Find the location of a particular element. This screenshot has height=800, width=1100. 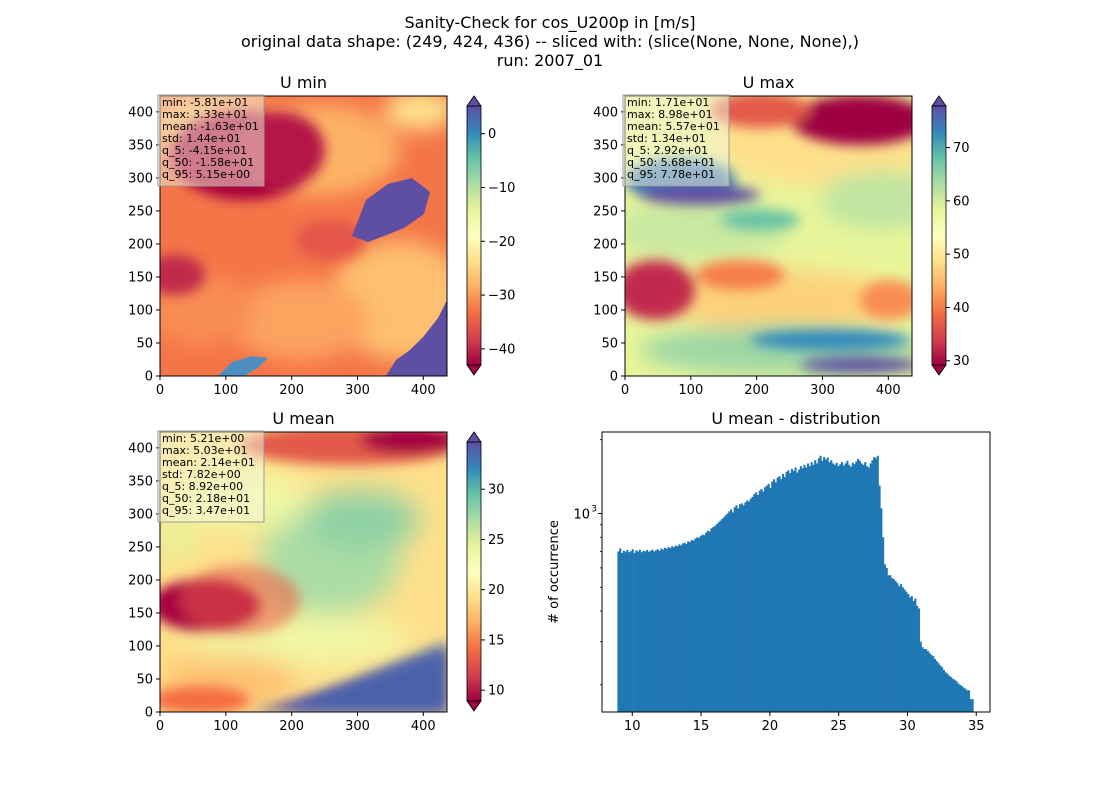

u-max-stat-line: std: 1.34e+01 is located at coordinates (666, 138).